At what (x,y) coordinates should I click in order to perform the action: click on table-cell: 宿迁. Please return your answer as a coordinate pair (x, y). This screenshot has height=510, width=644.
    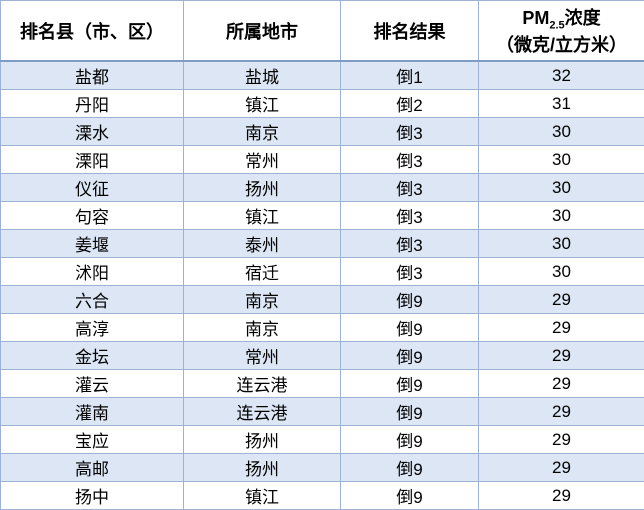
    Looking at the image, I should click on (262, 272).